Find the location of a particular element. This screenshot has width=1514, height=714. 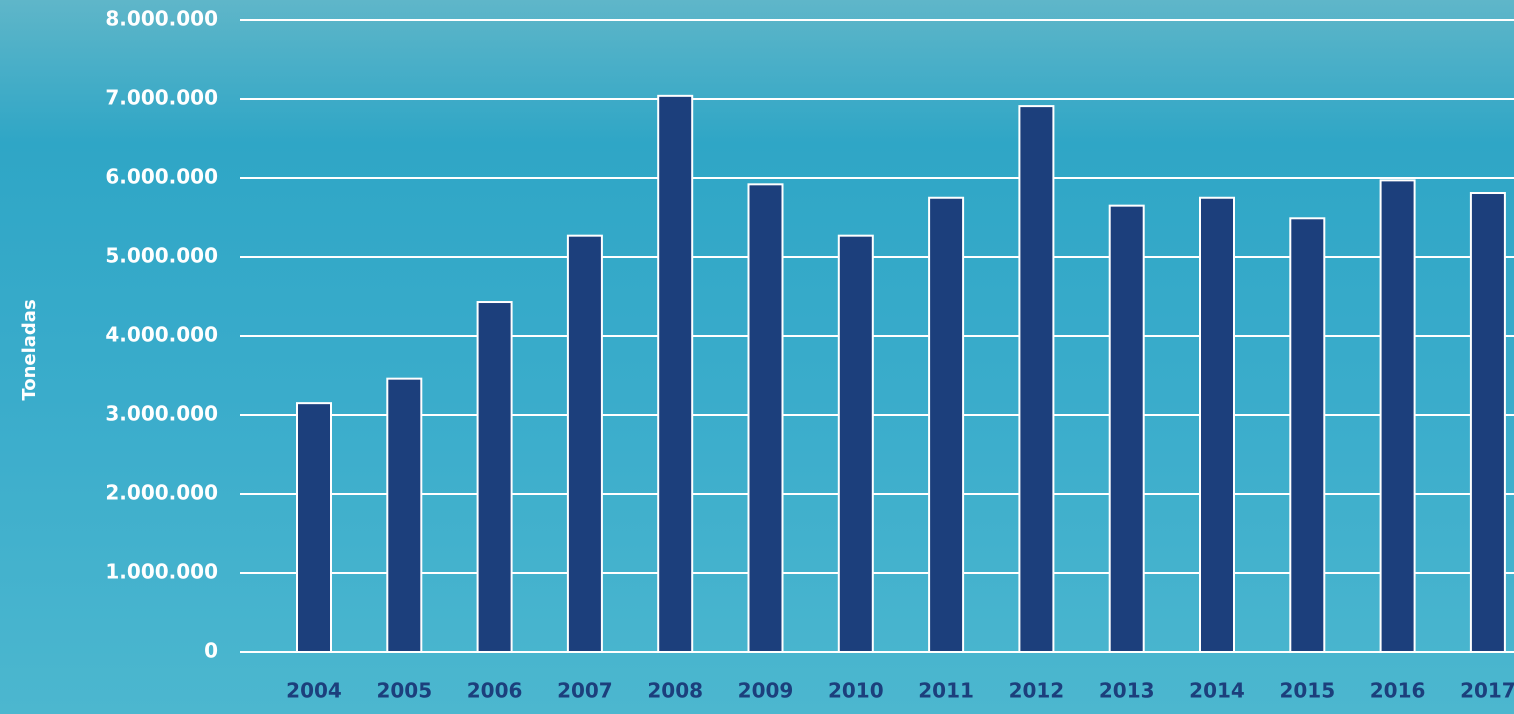

y-tick-label: 3.000.000 is located at coordinates (161, 414).